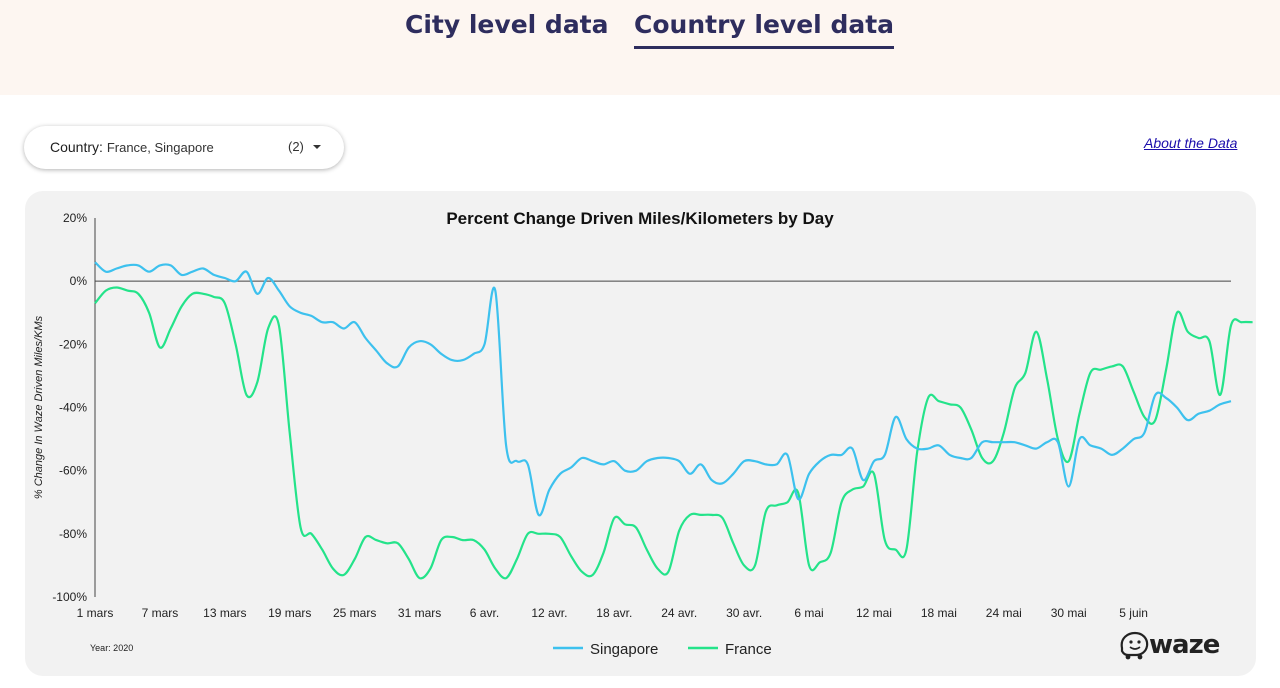 The height and width of the screenshot is (688, 1280). What do you see at coordinates (748, 649) in the screenshot?
I see `legend-label-france: France` at bounding box center [748, 649].